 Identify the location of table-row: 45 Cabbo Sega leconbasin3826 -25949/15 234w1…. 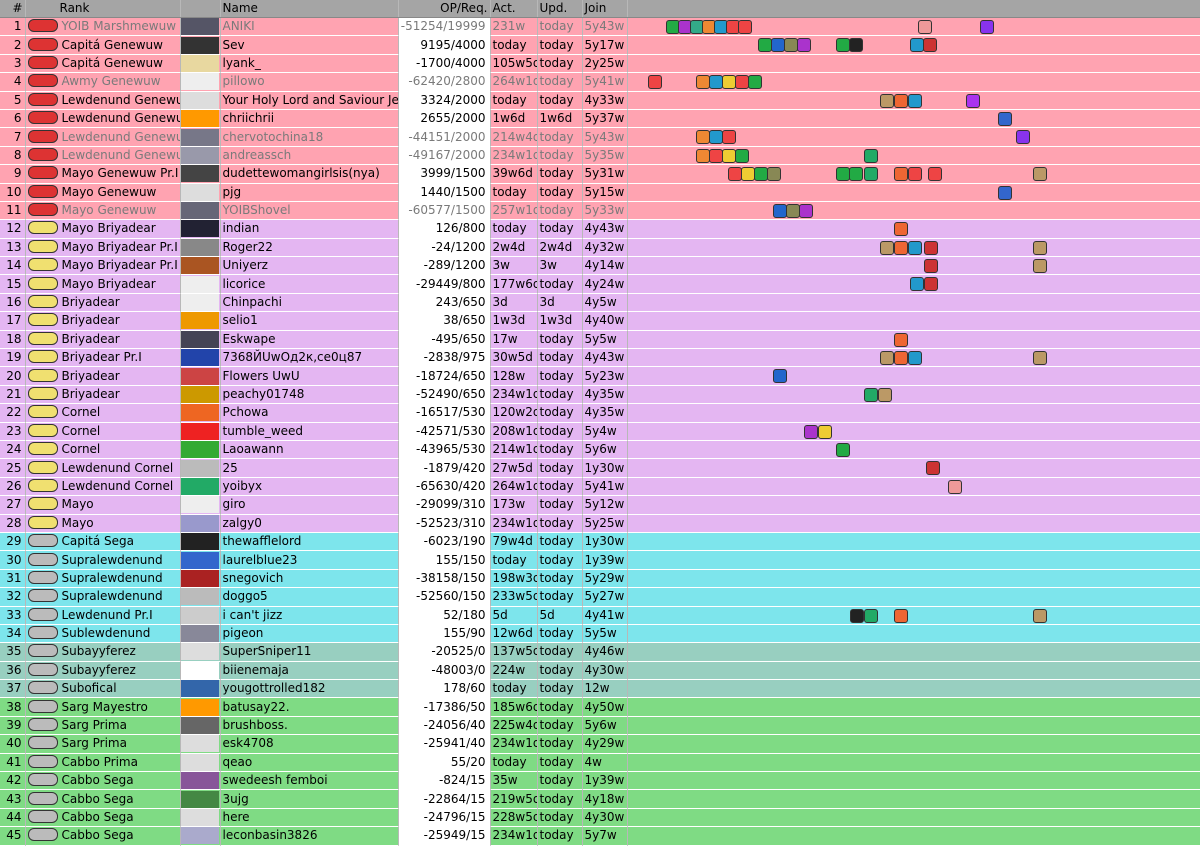
(600, 836).